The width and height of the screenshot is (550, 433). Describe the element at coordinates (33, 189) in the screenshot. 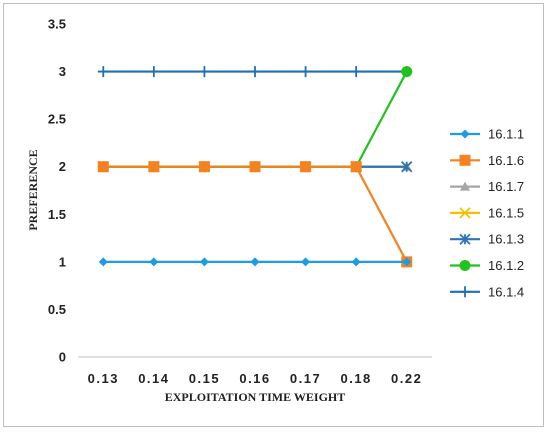

I see `y-axis-title: PREFERENCE` at that location.